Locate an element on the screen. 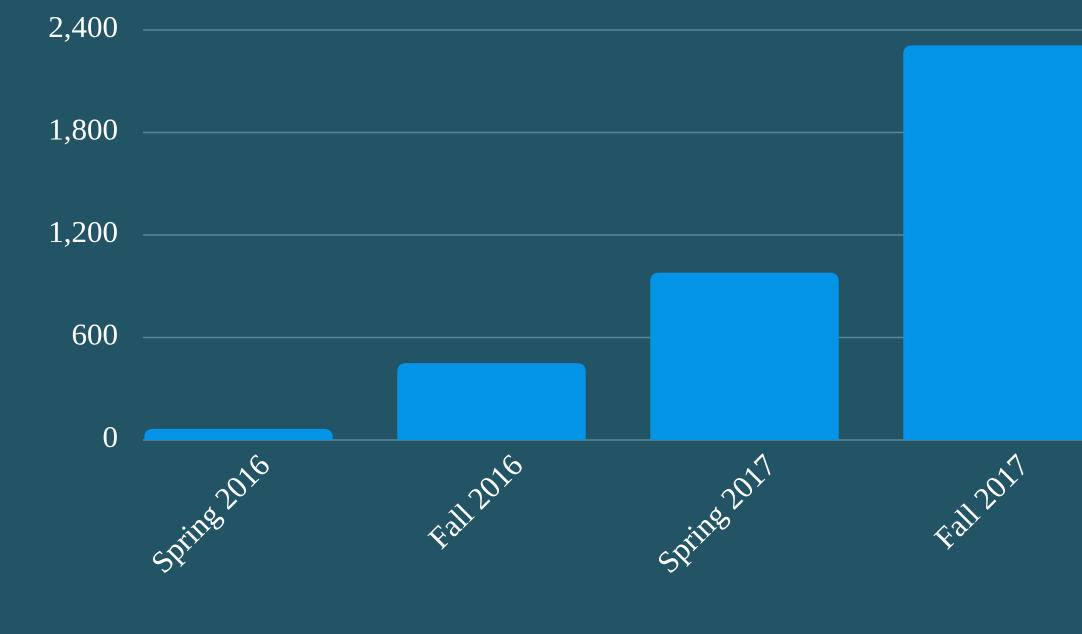 The width and height of the screenshot is (1082, 634). x-tick-label: Spring 2017 is located at coordinates (716, 513).